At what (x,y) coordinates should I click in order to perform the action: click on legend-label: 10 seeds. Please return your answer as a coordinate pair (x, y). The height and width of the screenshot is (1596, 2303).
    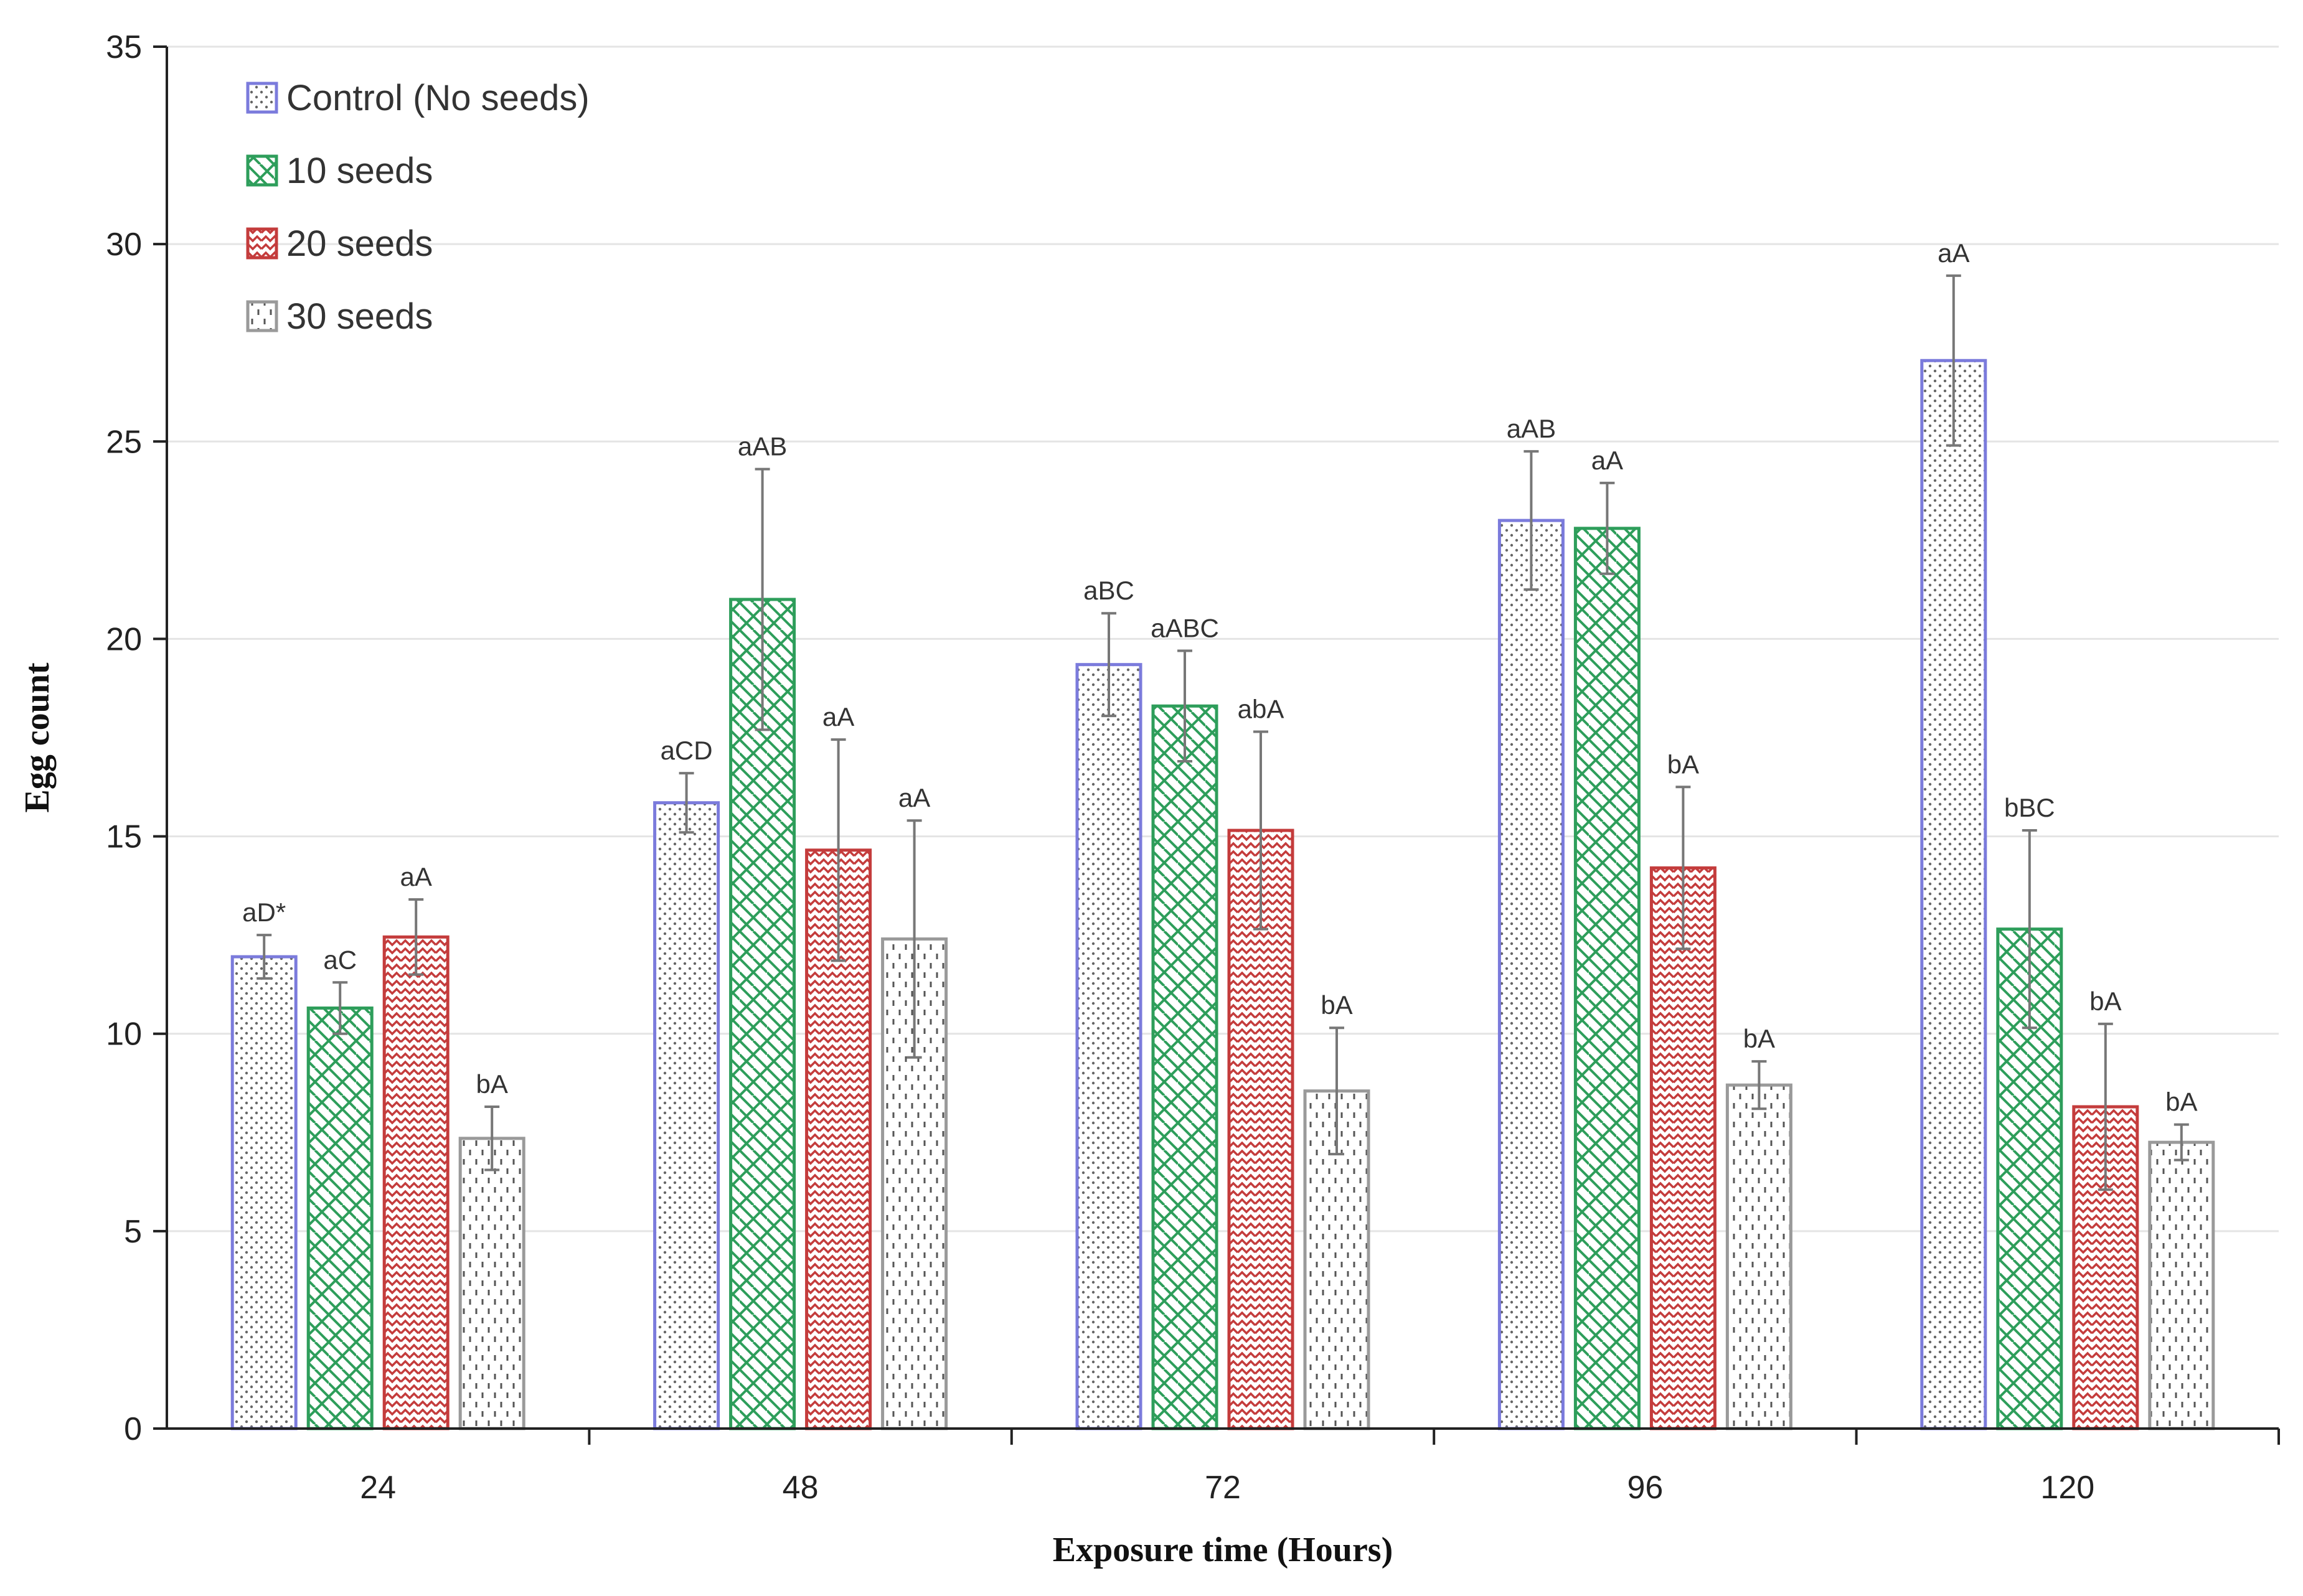
    Looking at the image, I should click on (359, 171).